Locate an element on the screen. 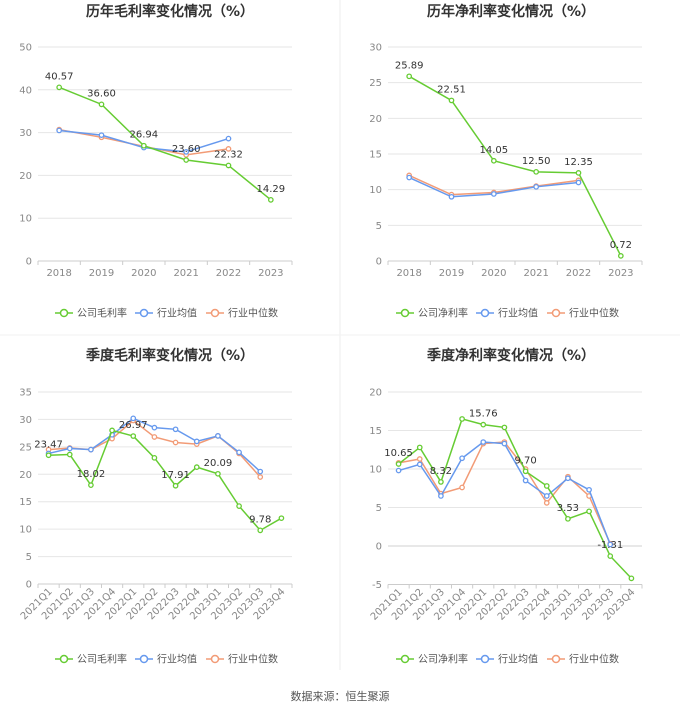  chart-title: 历年净利率变化情况（%） is located at coordinates (511, 11).